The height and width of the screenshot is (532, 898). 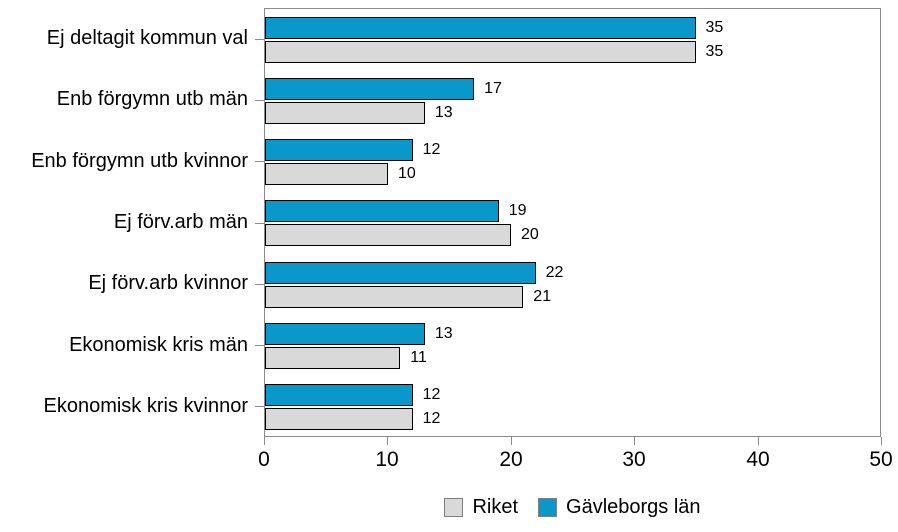 What do you see at coordinates (758, 459) in the screenshot?
I see `x-axis-tick-label: 40` at bounding box center [758, 459].